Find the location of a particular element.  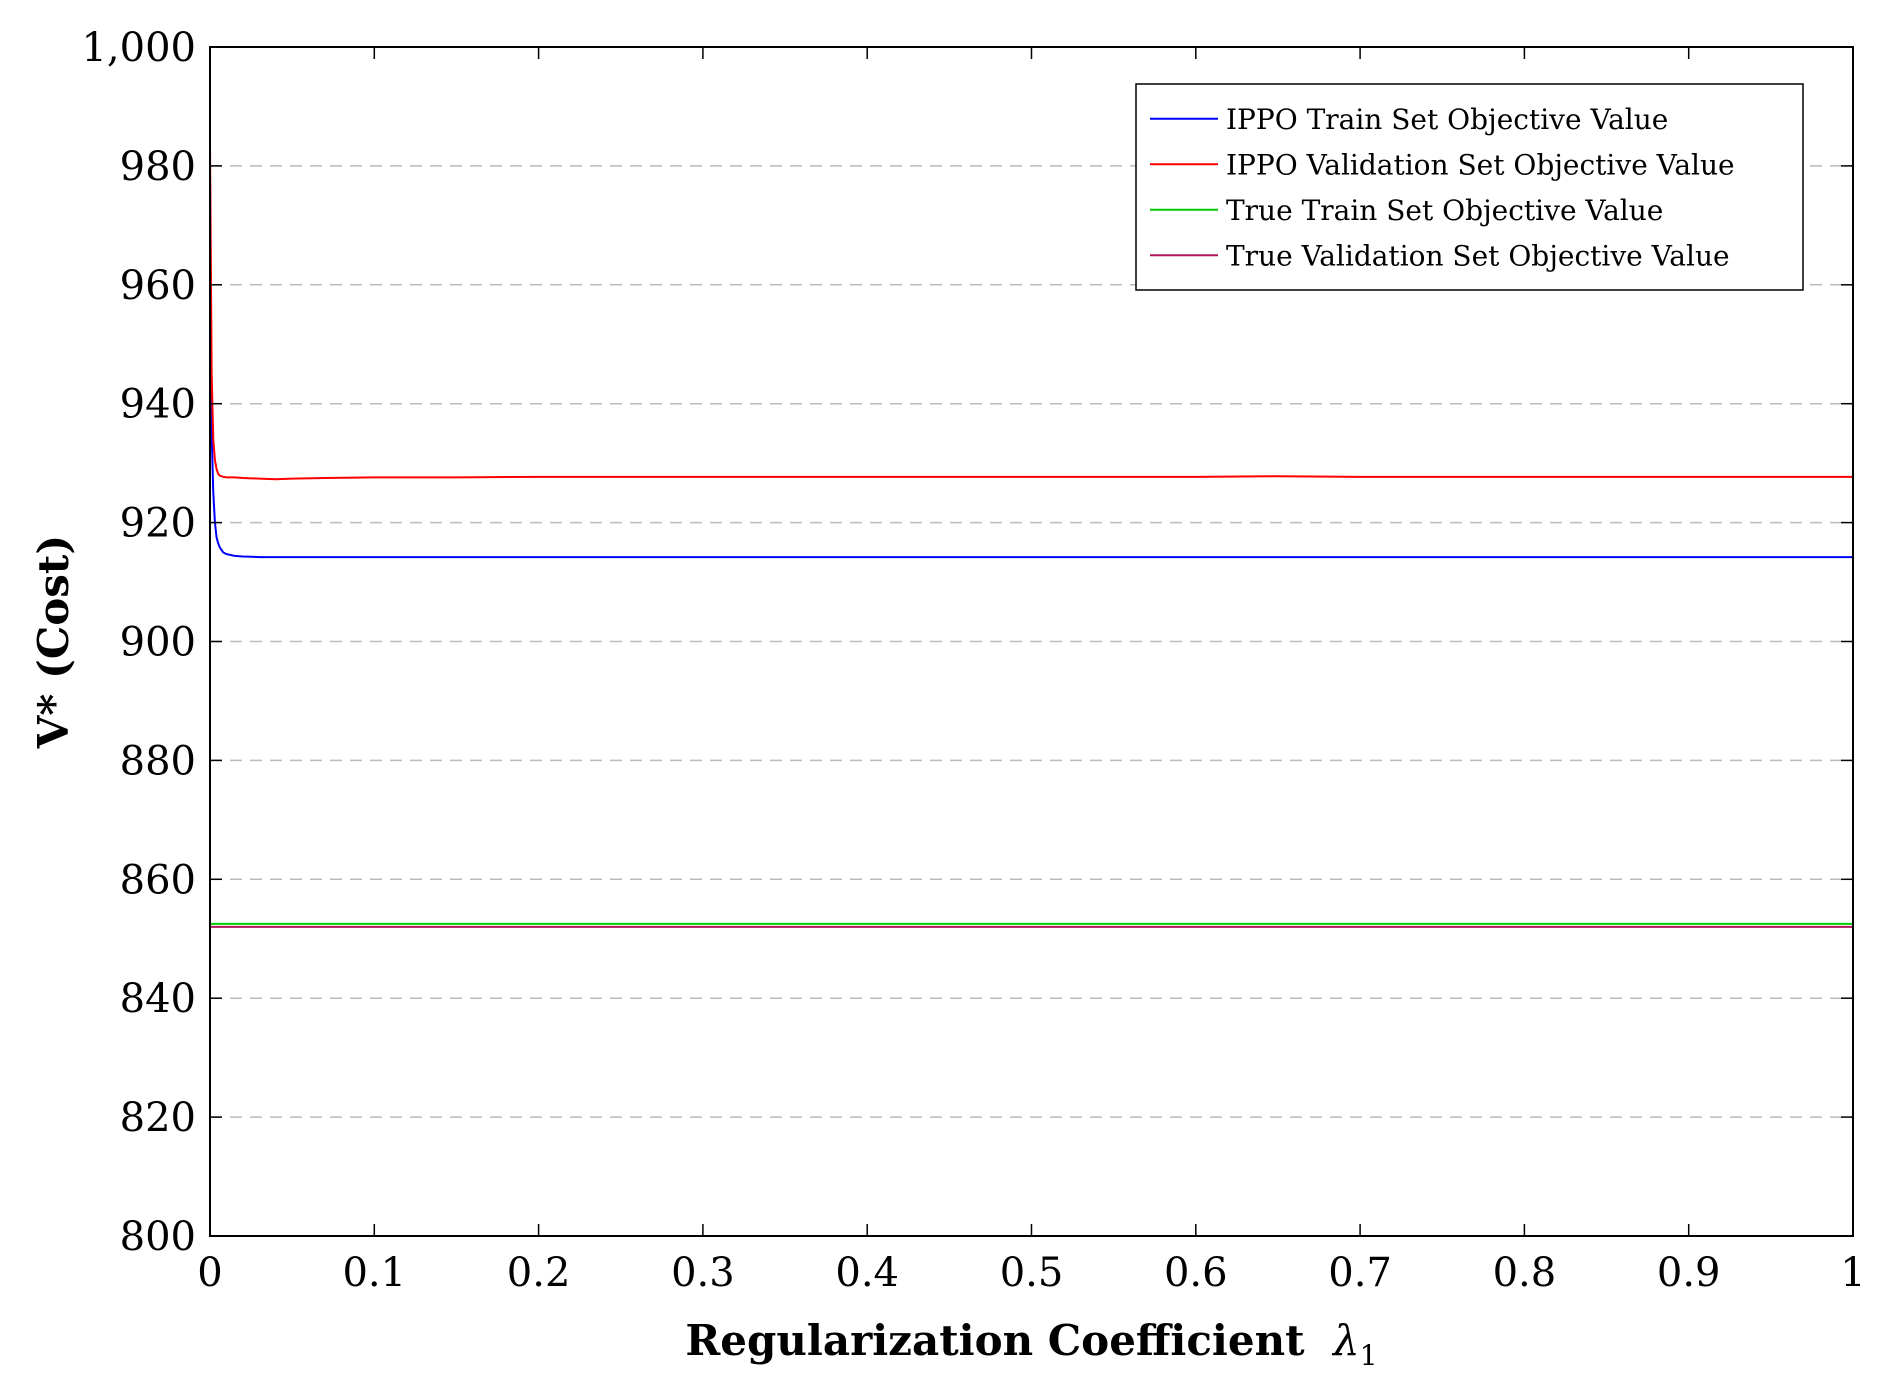

y-axis-title: V* (Cost) is located at coordinates (53, 642).